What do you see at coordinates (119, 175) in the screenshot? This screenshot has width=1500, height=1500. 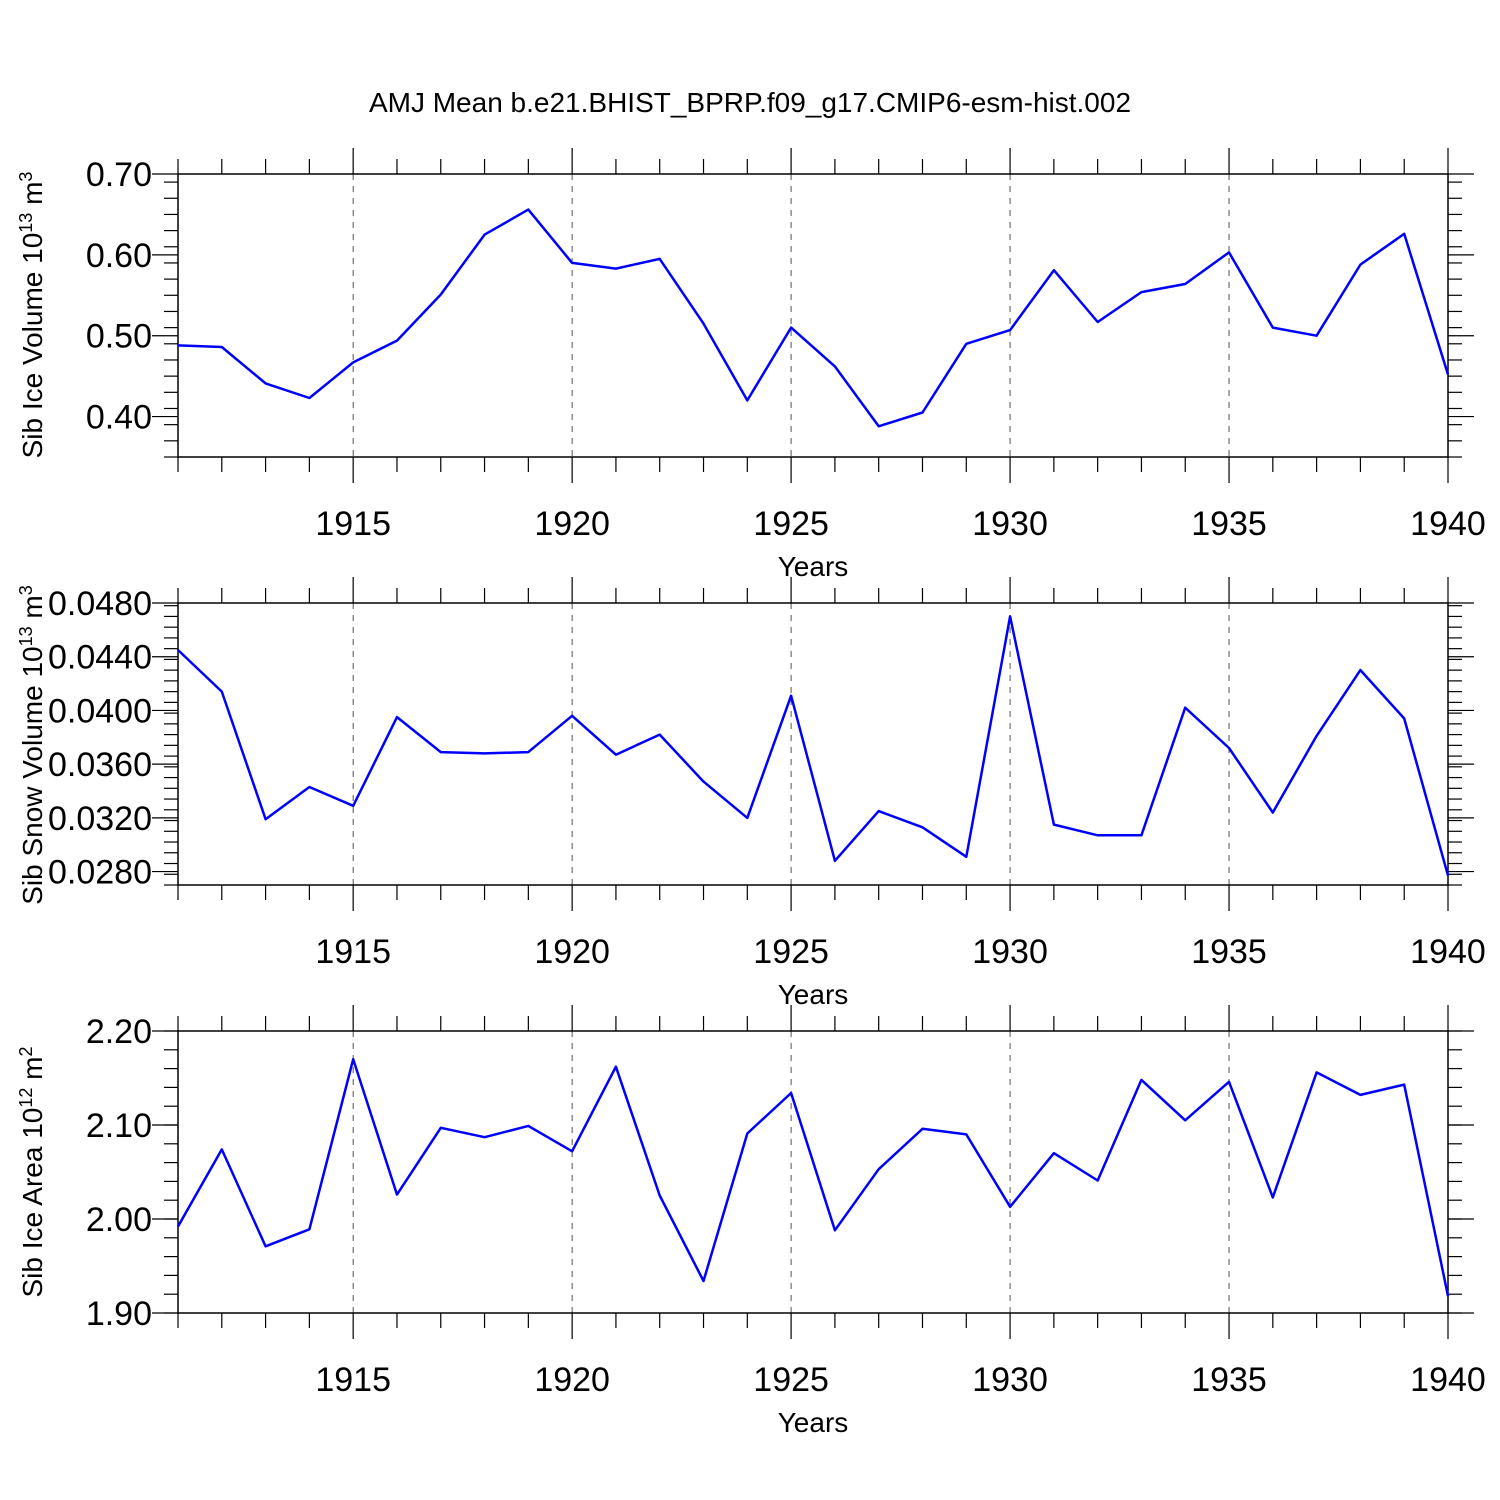 I see `chart1-ytick-label-3: 0.70` at bounding box center [119, 175].